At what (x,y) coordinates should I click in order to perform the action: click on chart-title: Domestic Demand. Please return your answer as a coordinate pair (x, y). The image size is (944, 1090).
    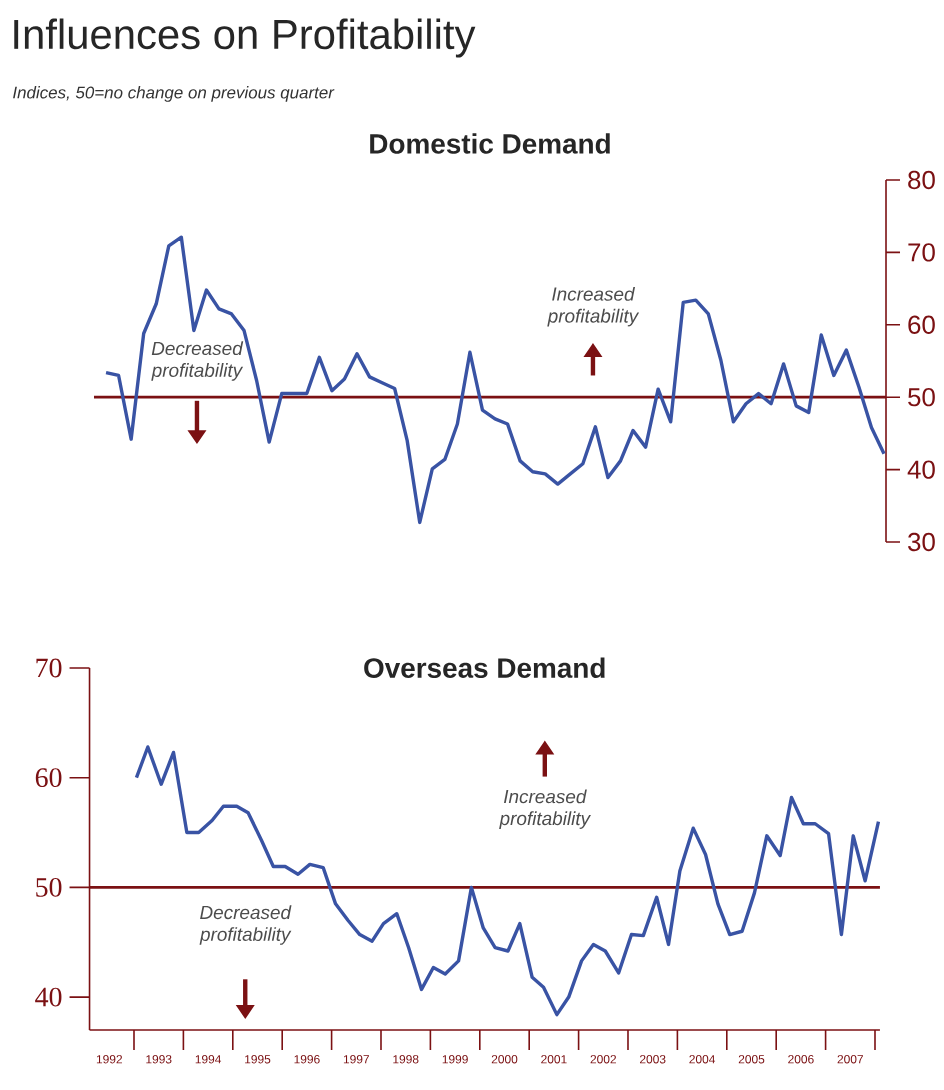
    Looking at the image, I should click on (490, 143).